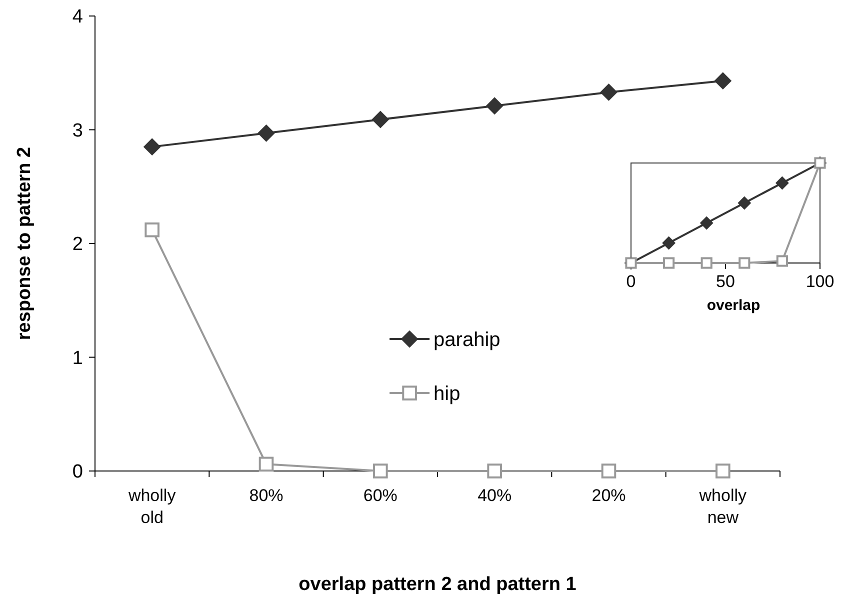 The width and height of the screenshot is (844, 604). What do you see at coordinates (151, 506) in the screenshot?
I see `x-tick-label: wholly old` at bounding box center [151, 506].